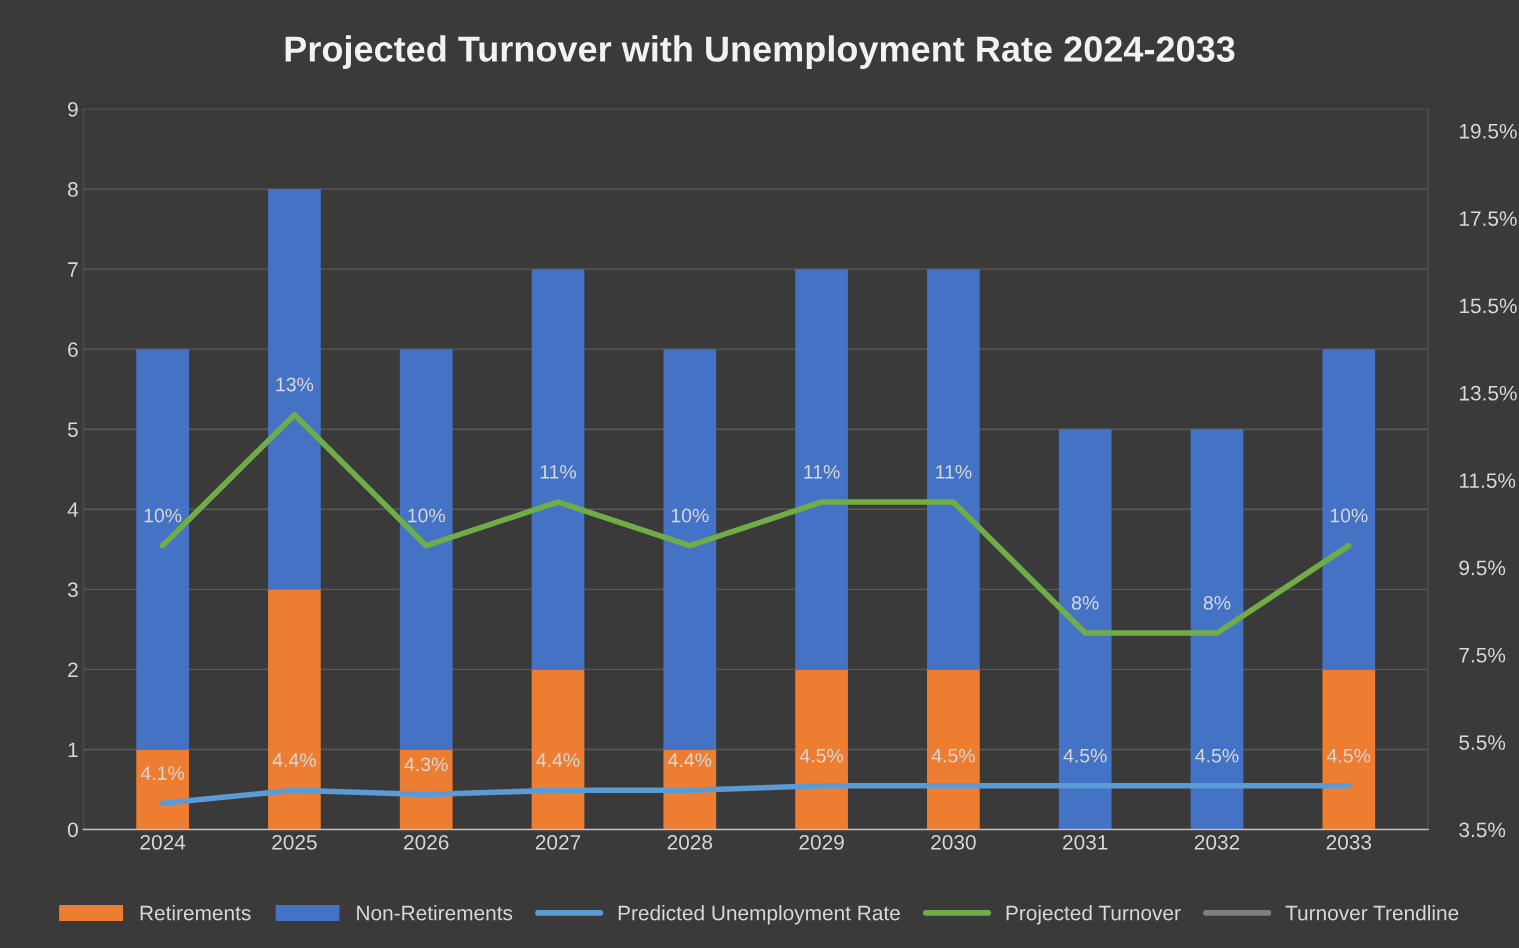 The image size is (1519, 948). What do you see at coordinates (426, 842) in the screenshot?
I see `x-tick-label: 2026` at bounding box center [426, 842].